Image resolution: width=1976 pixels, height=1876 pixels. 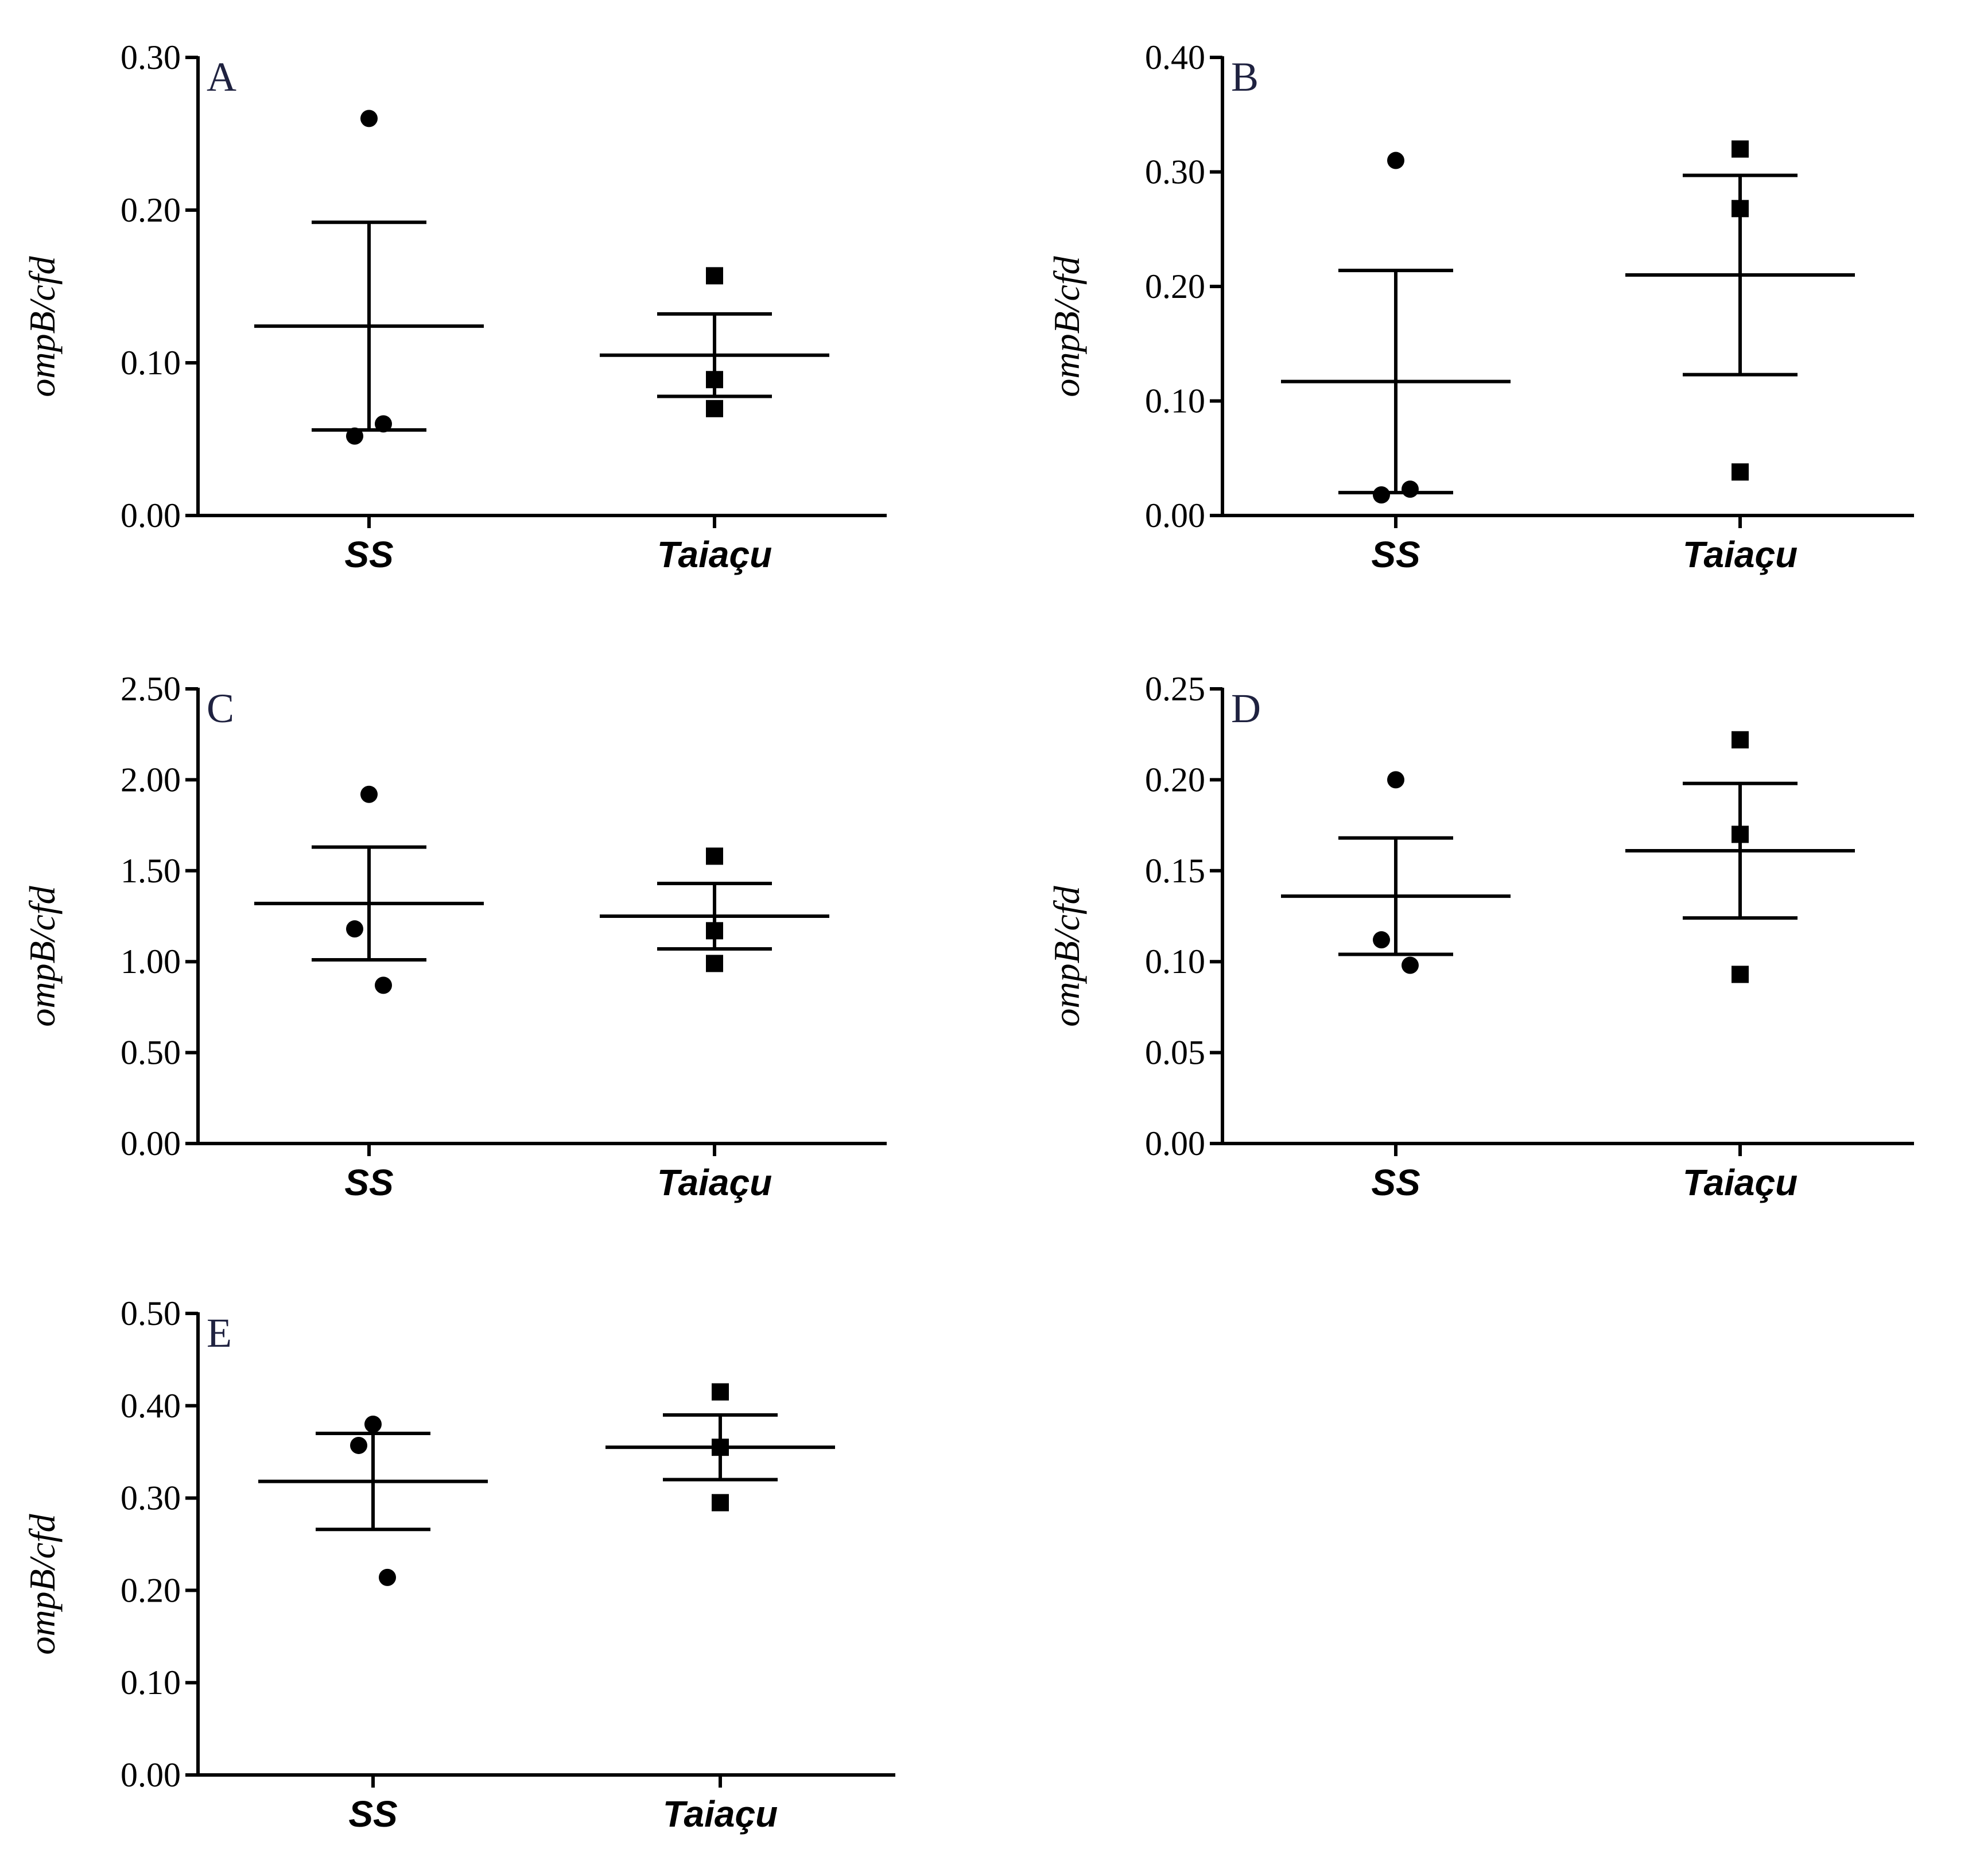 What do you see at coordinates (222, 77) in the screenshot?
I see `panel-letter: A` at bounding box center [222, 77].